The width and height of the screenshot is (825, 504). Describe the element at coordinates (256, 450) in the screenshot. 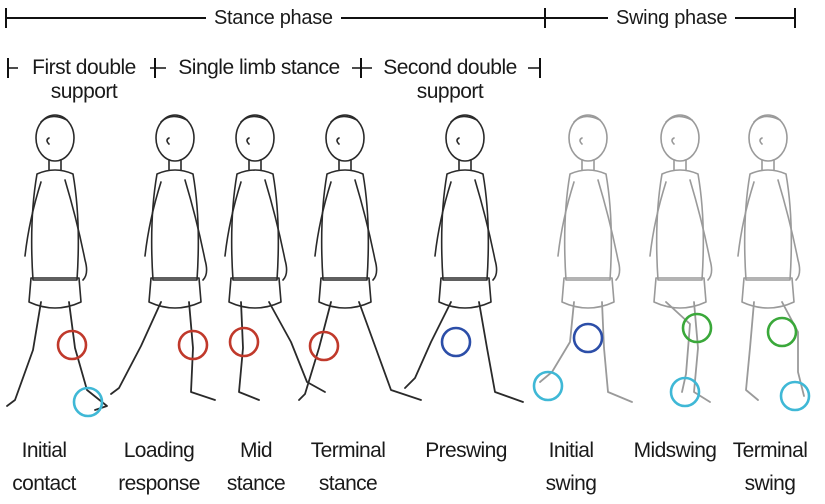

I see `caption-line: Mid` at that location.